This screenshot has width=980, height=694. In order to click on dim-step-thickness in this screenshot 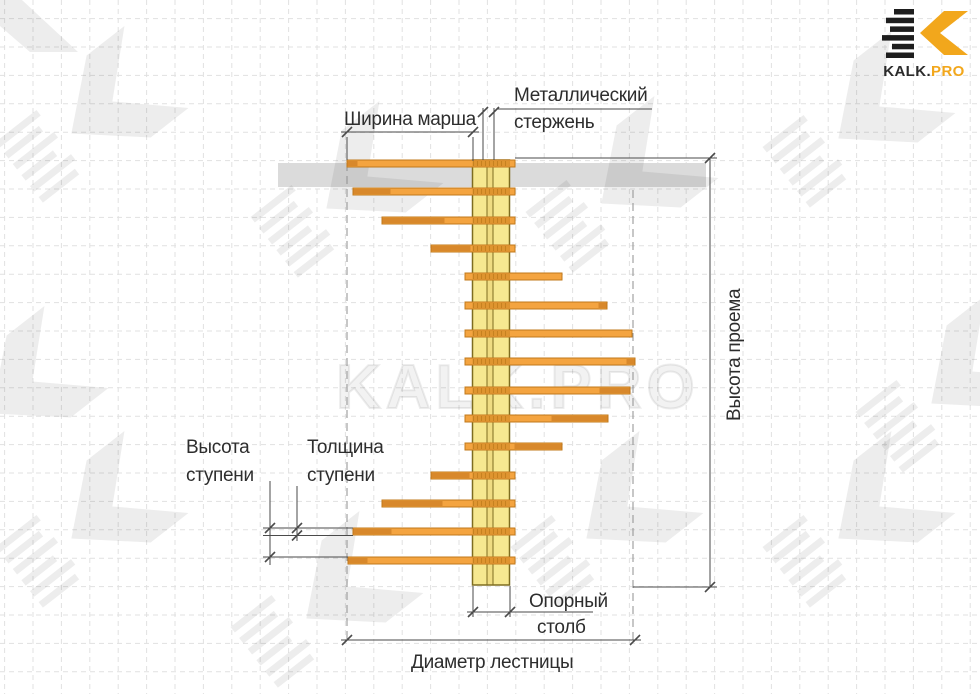, I will do `click(308, 514)`.